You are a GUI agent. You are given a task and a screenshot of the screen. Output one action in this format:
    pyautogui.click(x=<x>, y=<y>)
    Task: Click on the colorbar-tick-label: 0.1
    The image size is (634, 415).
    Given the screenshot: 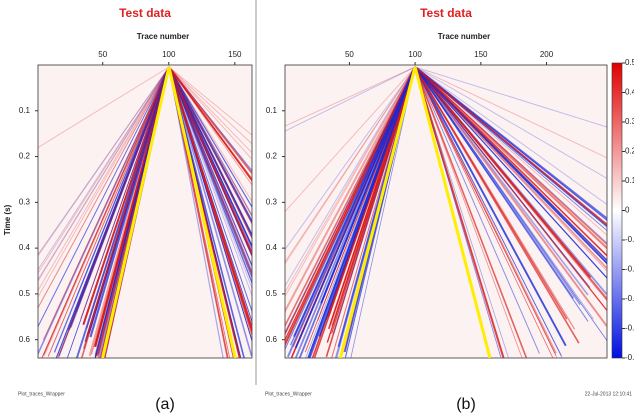 What is the action you would take?
    pyautogui.click(x=629, y=180)
    